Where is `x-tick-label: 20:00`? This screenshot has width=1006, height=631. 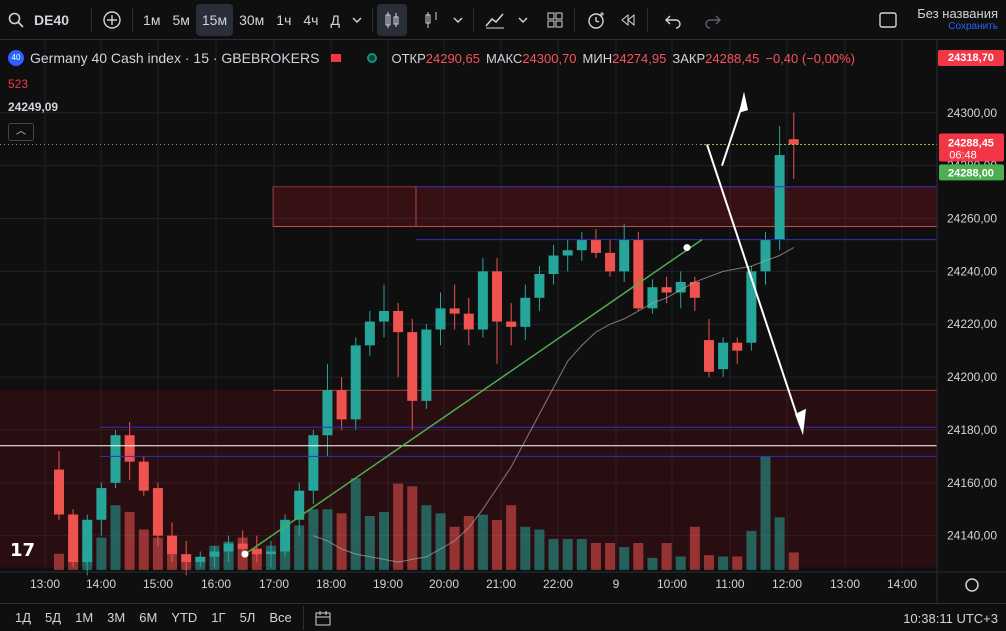
x-tick-label: 20:00 is located at coordinates (444, 584).